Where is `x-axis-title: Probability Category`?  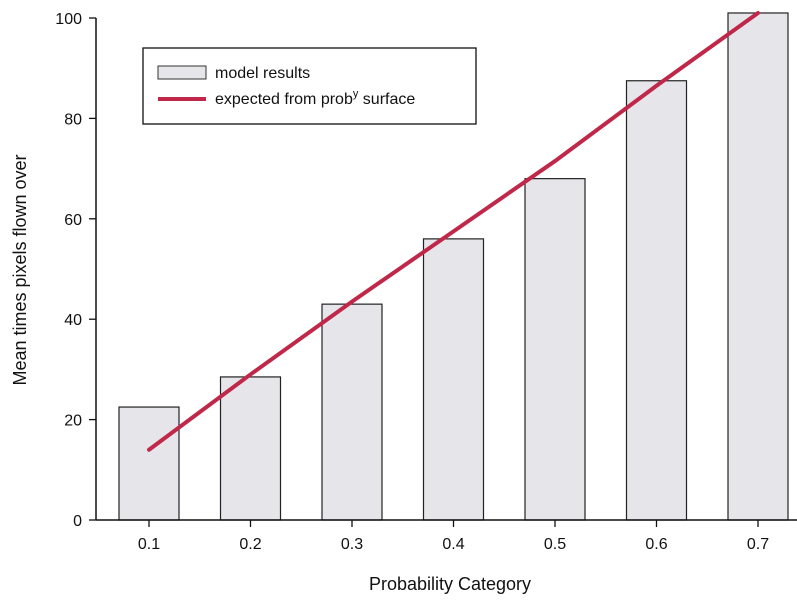 x-axis-title: Probability Category is located at coordinates (450, 584).